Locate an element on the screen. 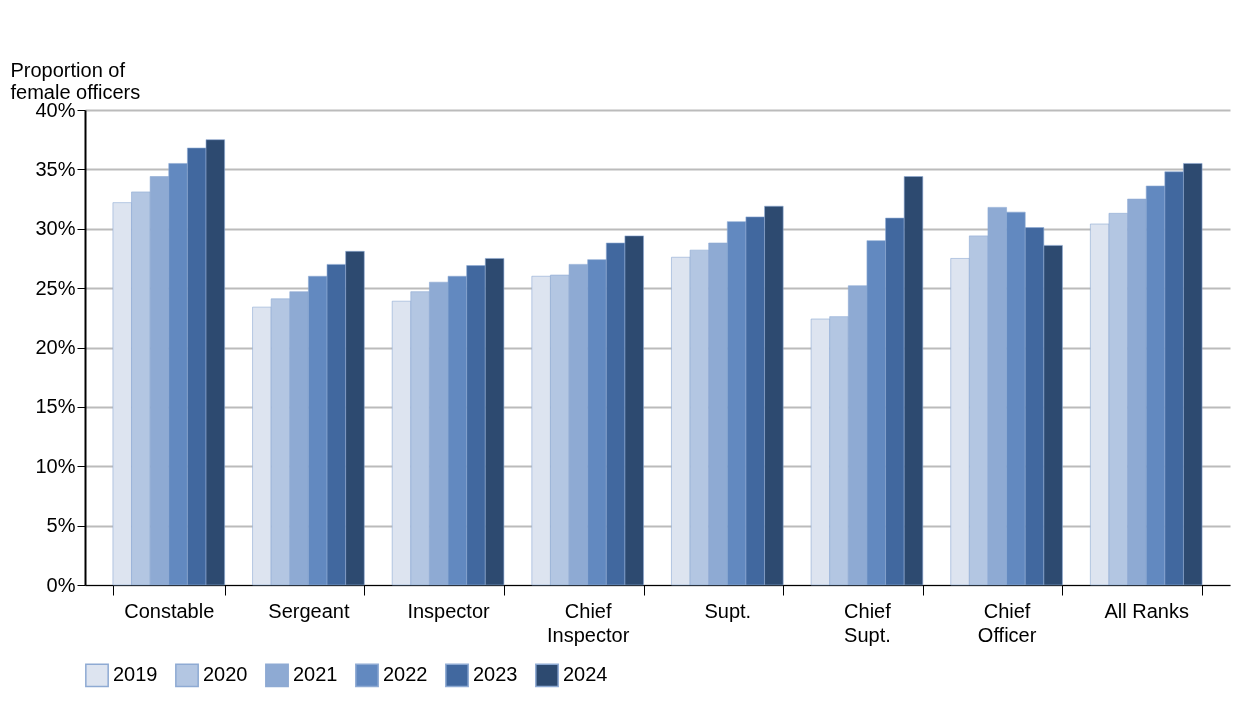  x-tick-label: Chief Supt. is located at coordinates (868, 622).